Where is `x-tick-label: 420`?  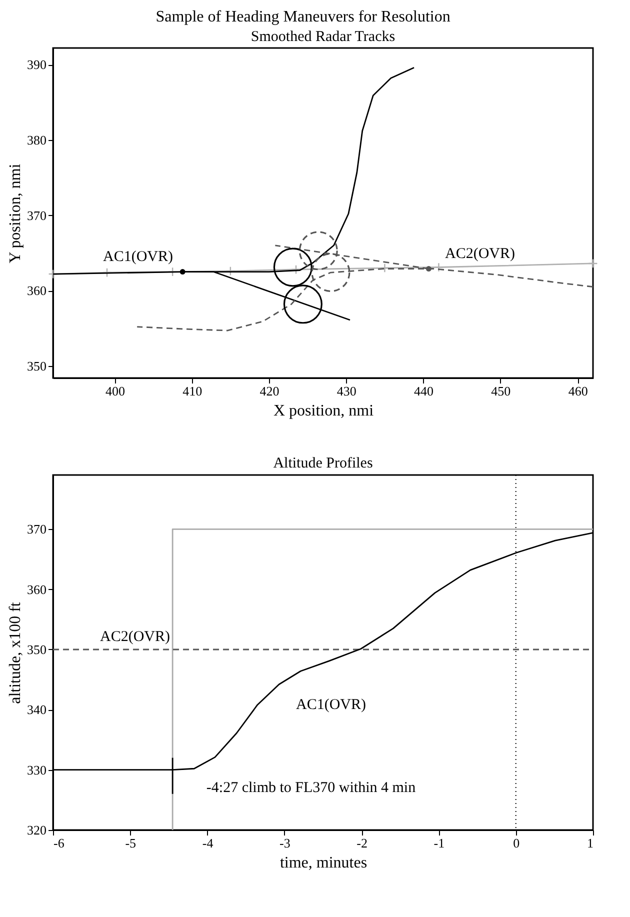
x-tick-label: 420 is located at coordinates (270, 391).